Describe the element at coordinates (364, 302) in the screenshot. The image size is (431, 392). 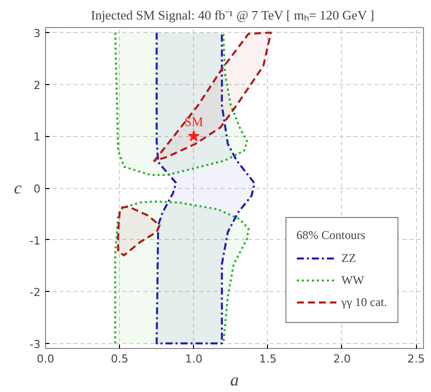
I see `legend-label: γγ 10 cat.` at that location.